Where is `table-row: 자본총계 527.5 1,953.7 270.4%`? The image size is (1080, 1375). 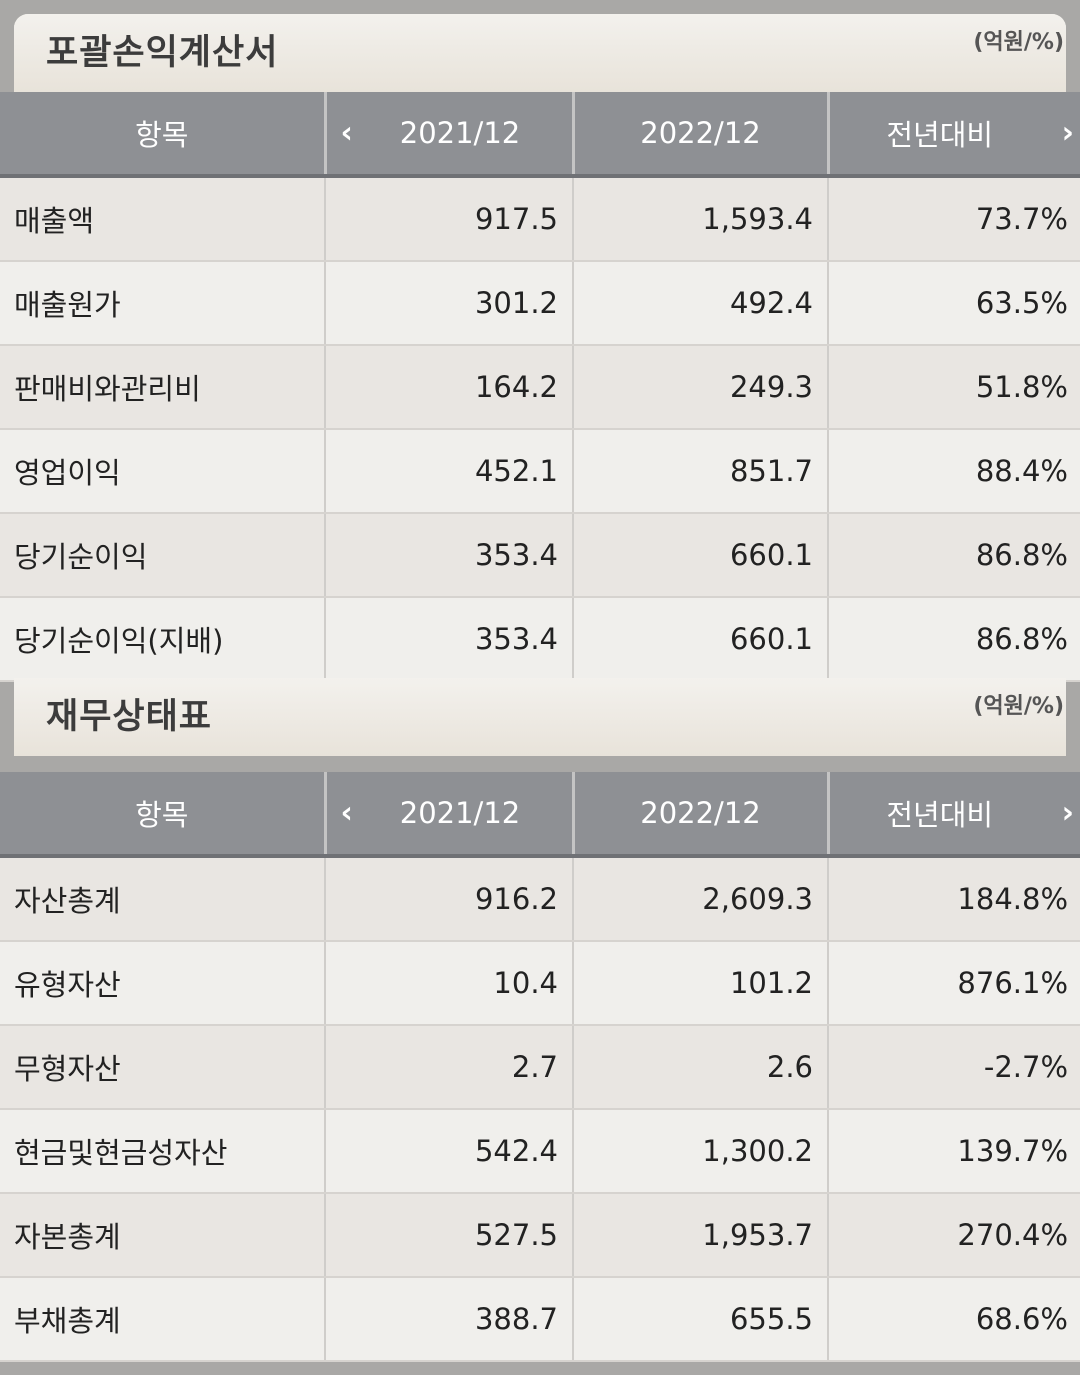
table-row: 자본총계 527.5 1,953.7 270.4% is located at coordinates (540, 1235).